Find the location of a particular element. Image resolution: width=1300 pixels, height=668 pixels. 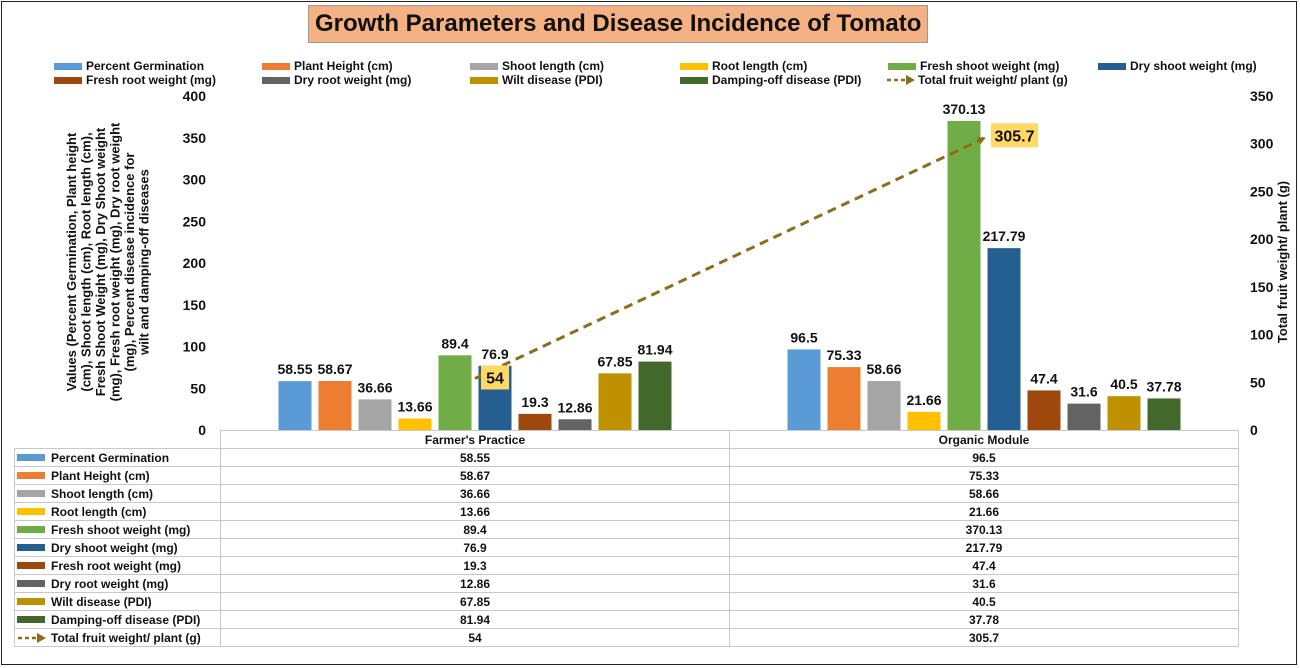

legend-item-percent-germination: Percent Germination is located at coordinates (129, 66).